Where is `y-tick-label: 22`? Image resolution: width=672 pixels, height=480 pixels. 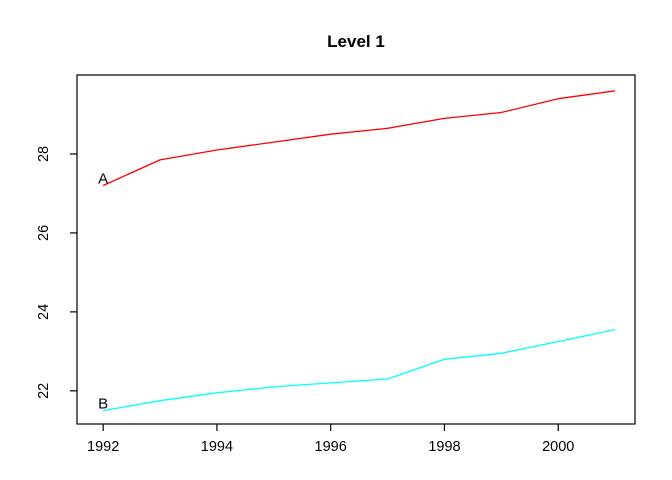 y-tick-label: 22 is located at coordinates (44, 391).